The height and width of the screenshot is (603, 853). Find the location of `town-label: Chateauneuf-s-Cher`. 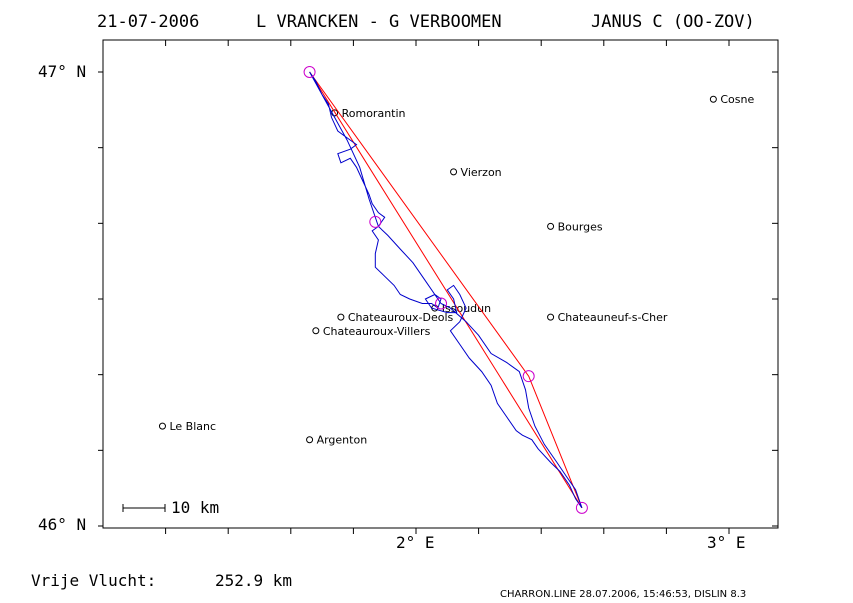

town-label: Chateauneuf-s-Cher is located at coordinates (613, 317).